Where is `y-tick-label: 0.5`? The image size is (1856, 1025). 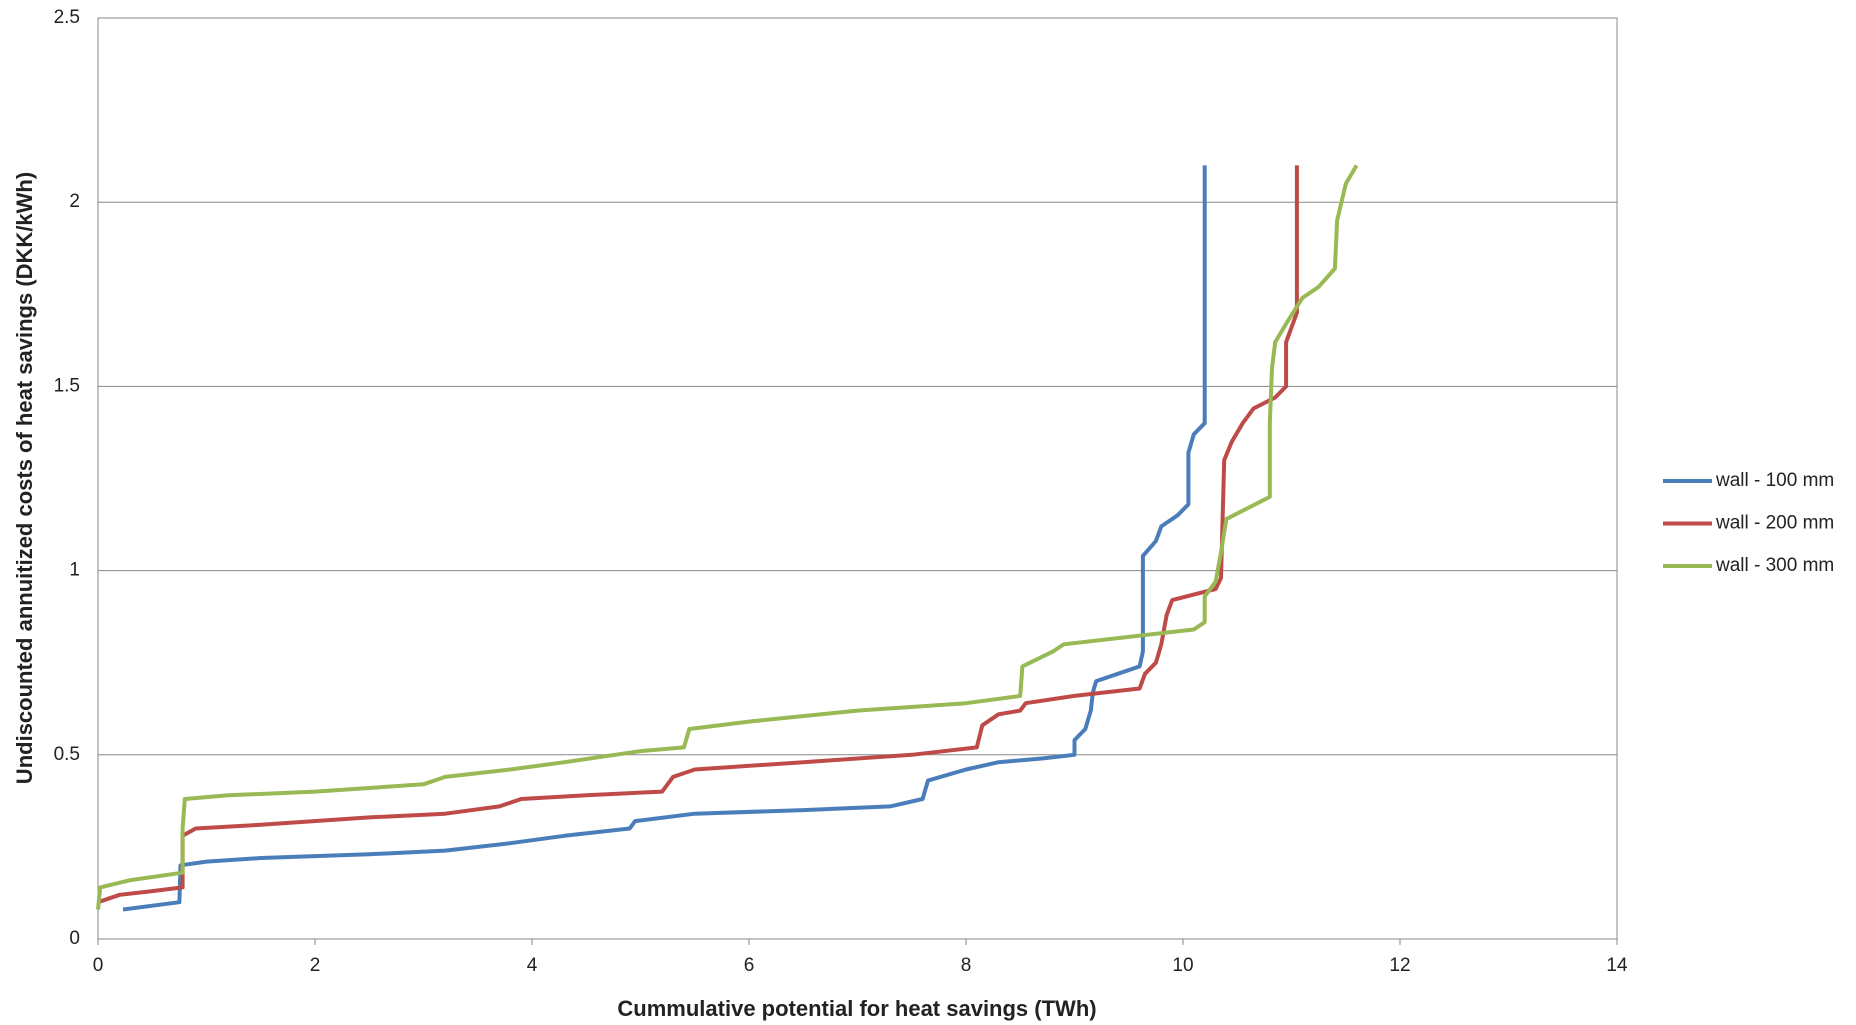
y-tick-label: 0.5 is located at coordinates (67, 754).